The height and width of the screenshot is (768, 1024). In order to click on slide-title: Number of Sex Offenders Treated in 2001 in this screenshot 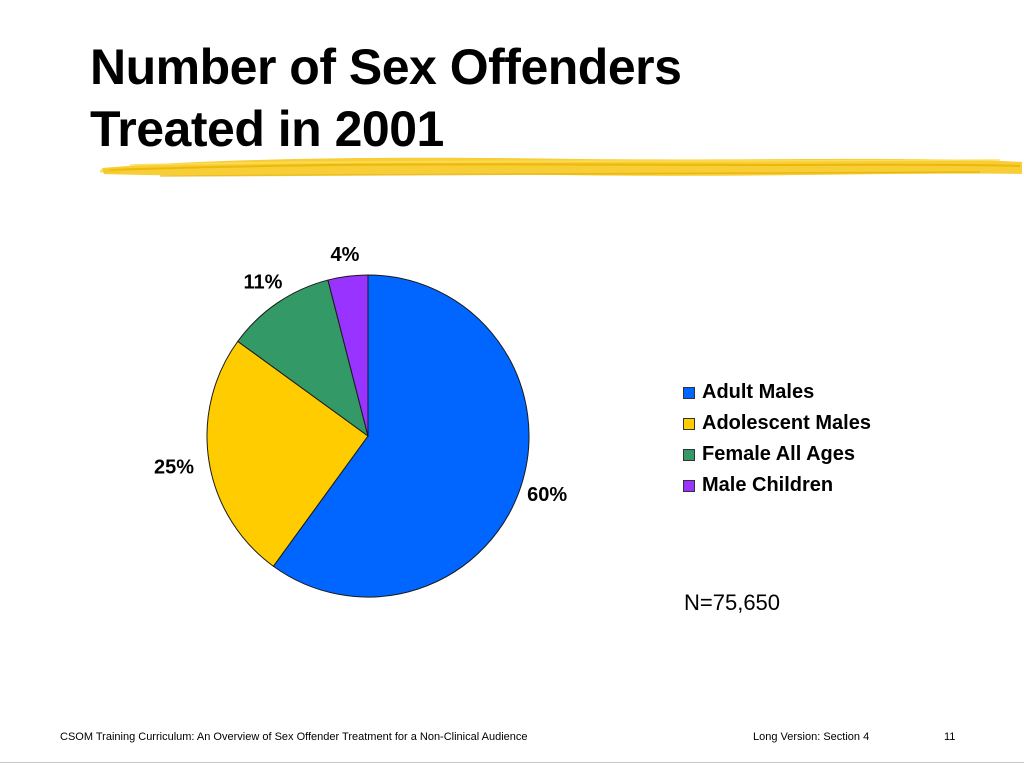, I will do `click(490, 98)`.